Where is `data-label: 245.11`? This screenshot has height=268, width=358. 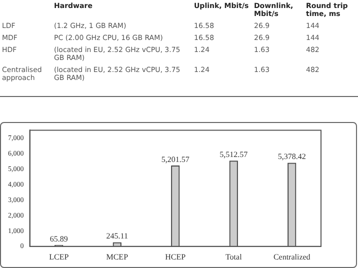
data-label: 245.11 is located at coordinates (117, 236).